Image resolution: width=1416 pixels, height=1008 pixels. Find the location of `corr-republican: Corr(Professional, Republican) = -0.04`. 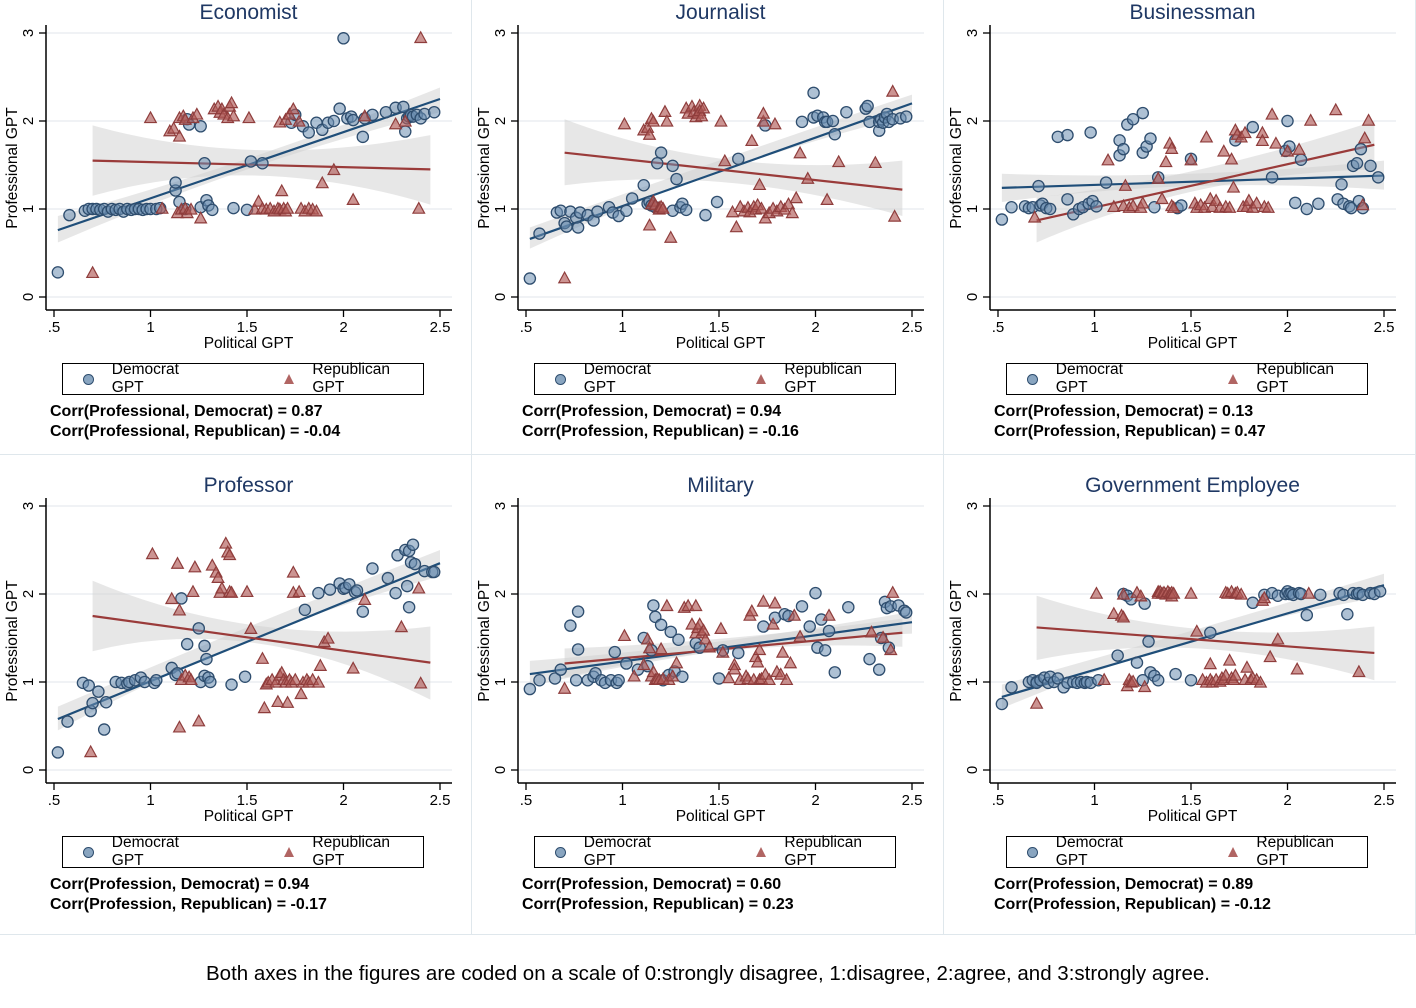

corr-republican: Corr(Professional, Republican) = -0.04 is located at coordinates (195, 431).